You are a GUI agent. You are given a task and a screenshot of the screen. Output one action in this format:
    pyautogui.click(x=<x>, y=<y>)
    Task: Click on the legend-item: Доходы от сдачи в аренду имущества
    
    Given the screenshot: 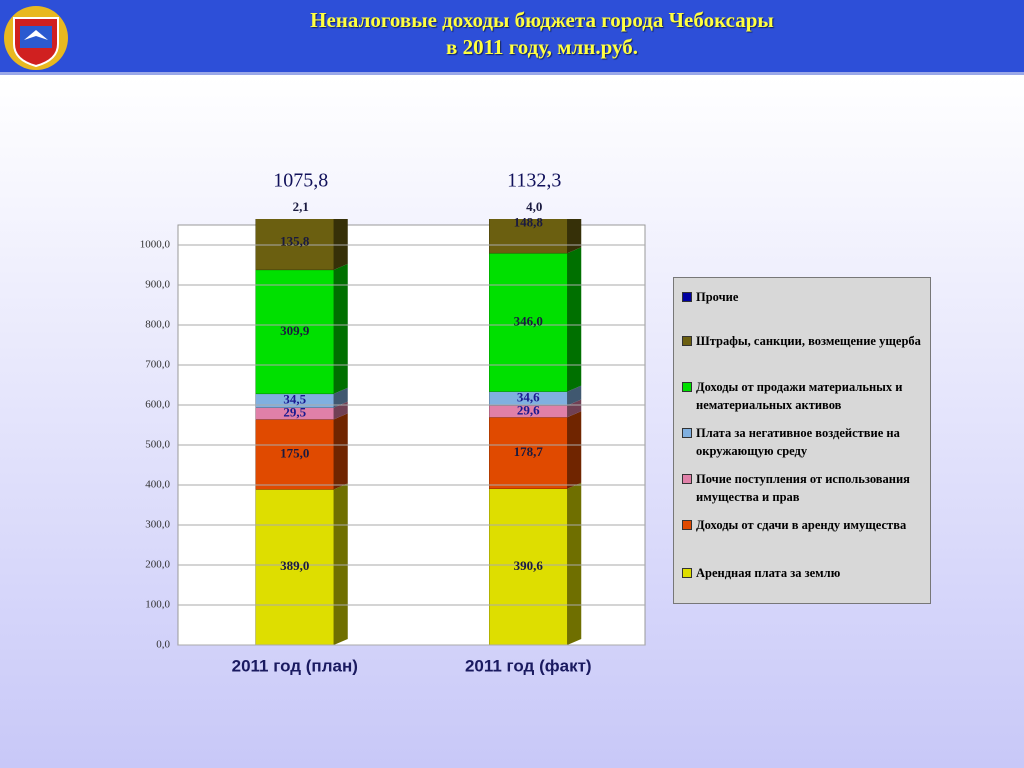 What is the action you would take?
    pyautogui.click(x=812, y=525)
    